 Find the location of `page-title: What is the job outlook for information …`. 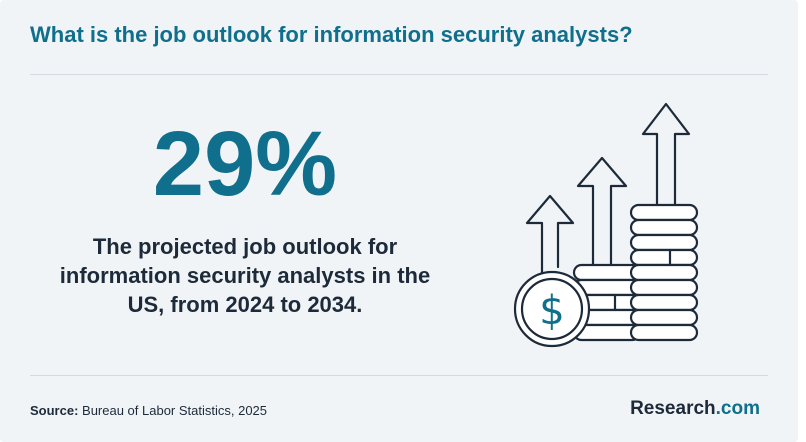

page-title: What is the job outlook for information … is located at coordinates (331, 34).